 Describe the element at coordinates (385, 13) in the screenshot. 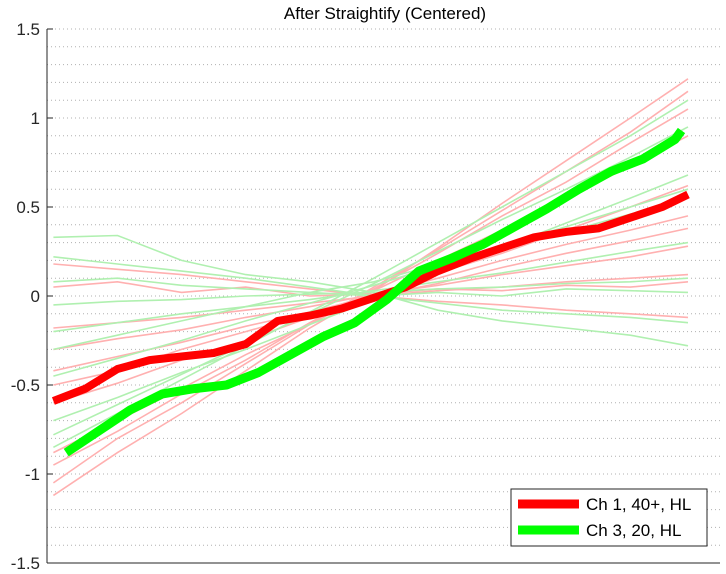

I see `chart-title: After Straightify (Centered)` at that location.